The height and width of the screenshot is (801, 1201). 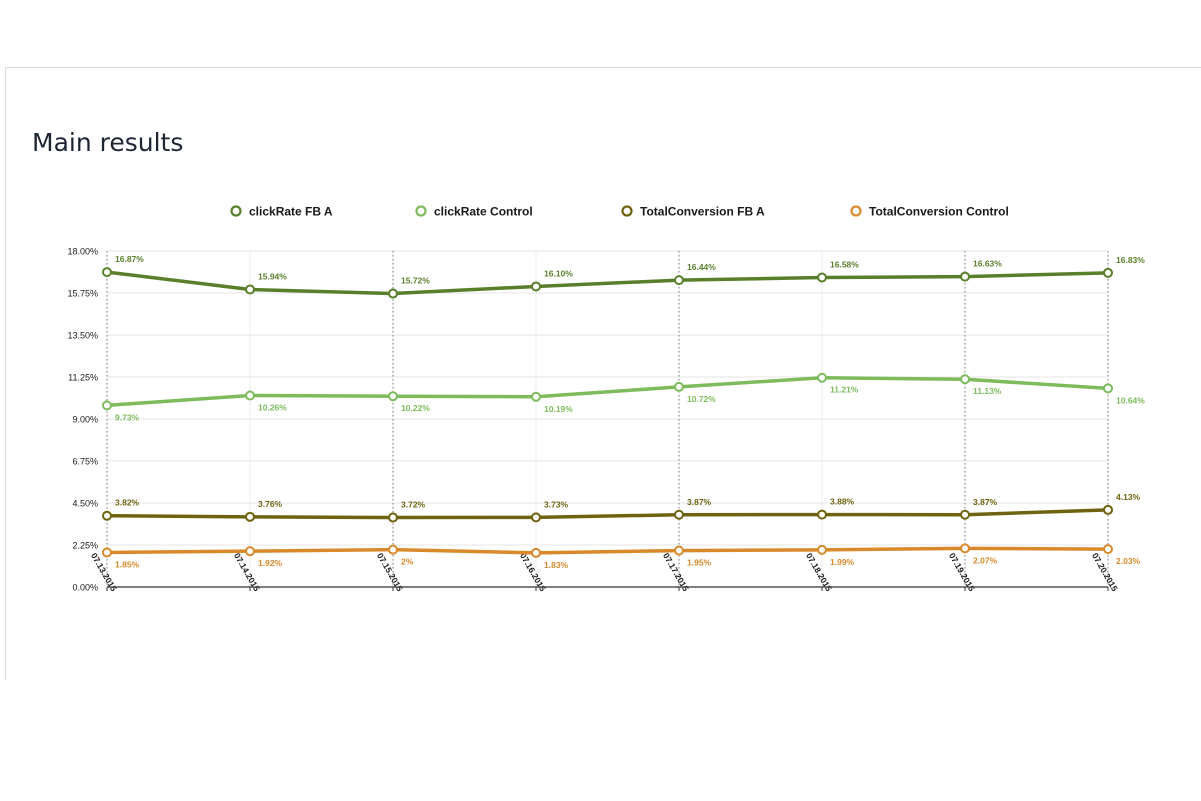 I want to click on data-label: 2.03%, so click(x=1128, y=561).